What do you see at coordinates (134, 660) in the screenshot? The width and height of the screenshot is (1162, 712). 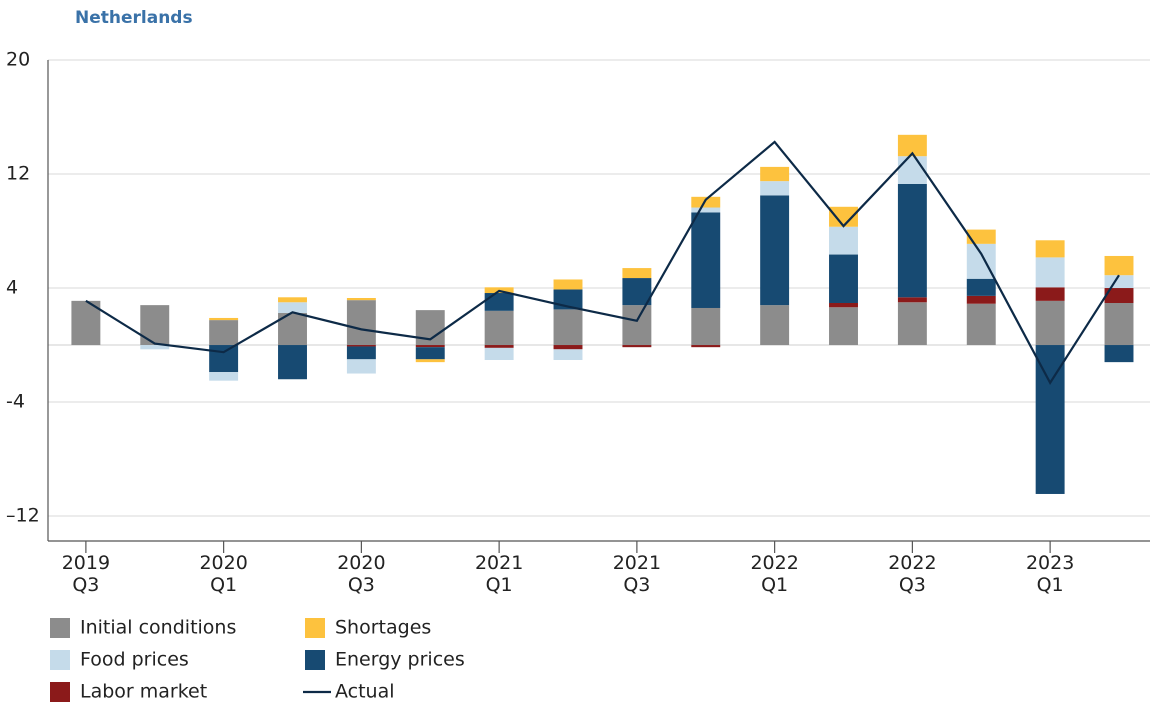 I see `legend-label: Food prices` at bounding box center [134, 660].